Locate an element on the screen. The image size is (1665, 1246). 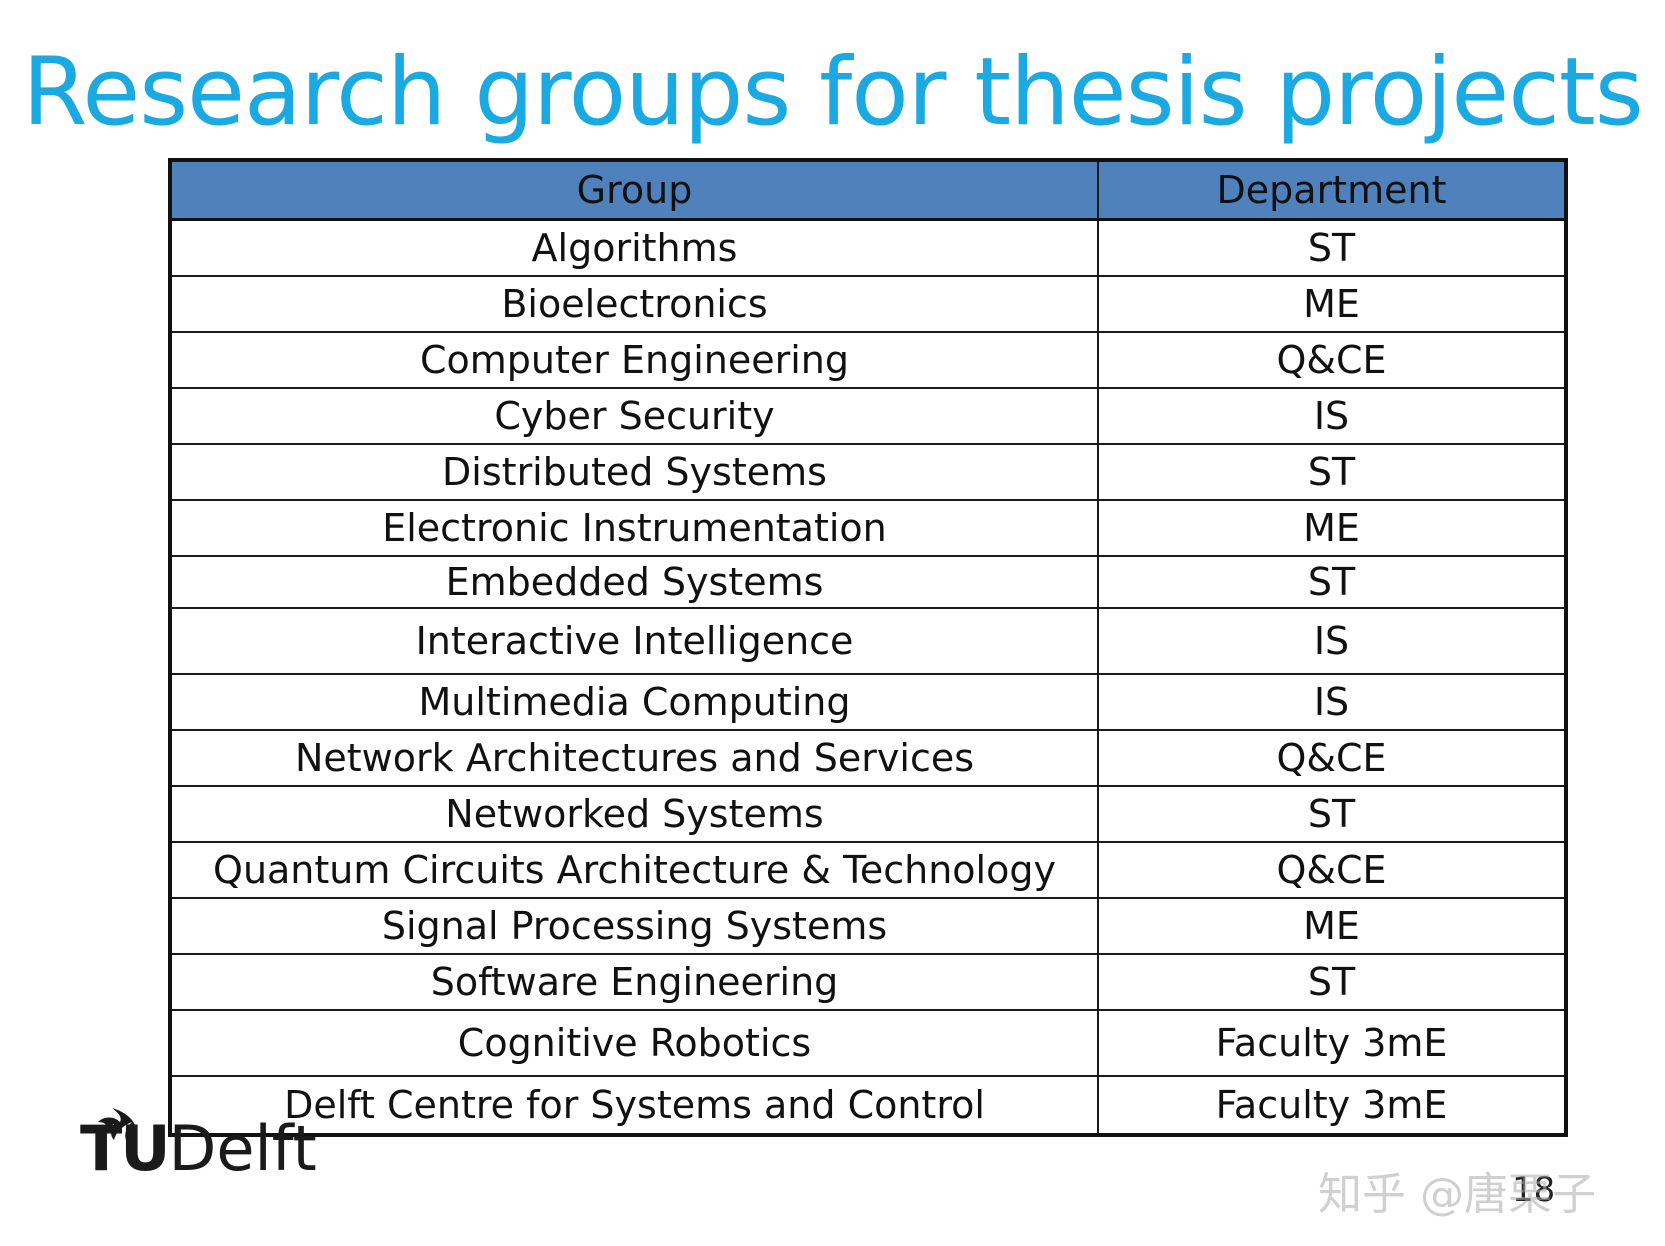
group-cell: Cognitive Robotics is located at coordinates (634, 1043).